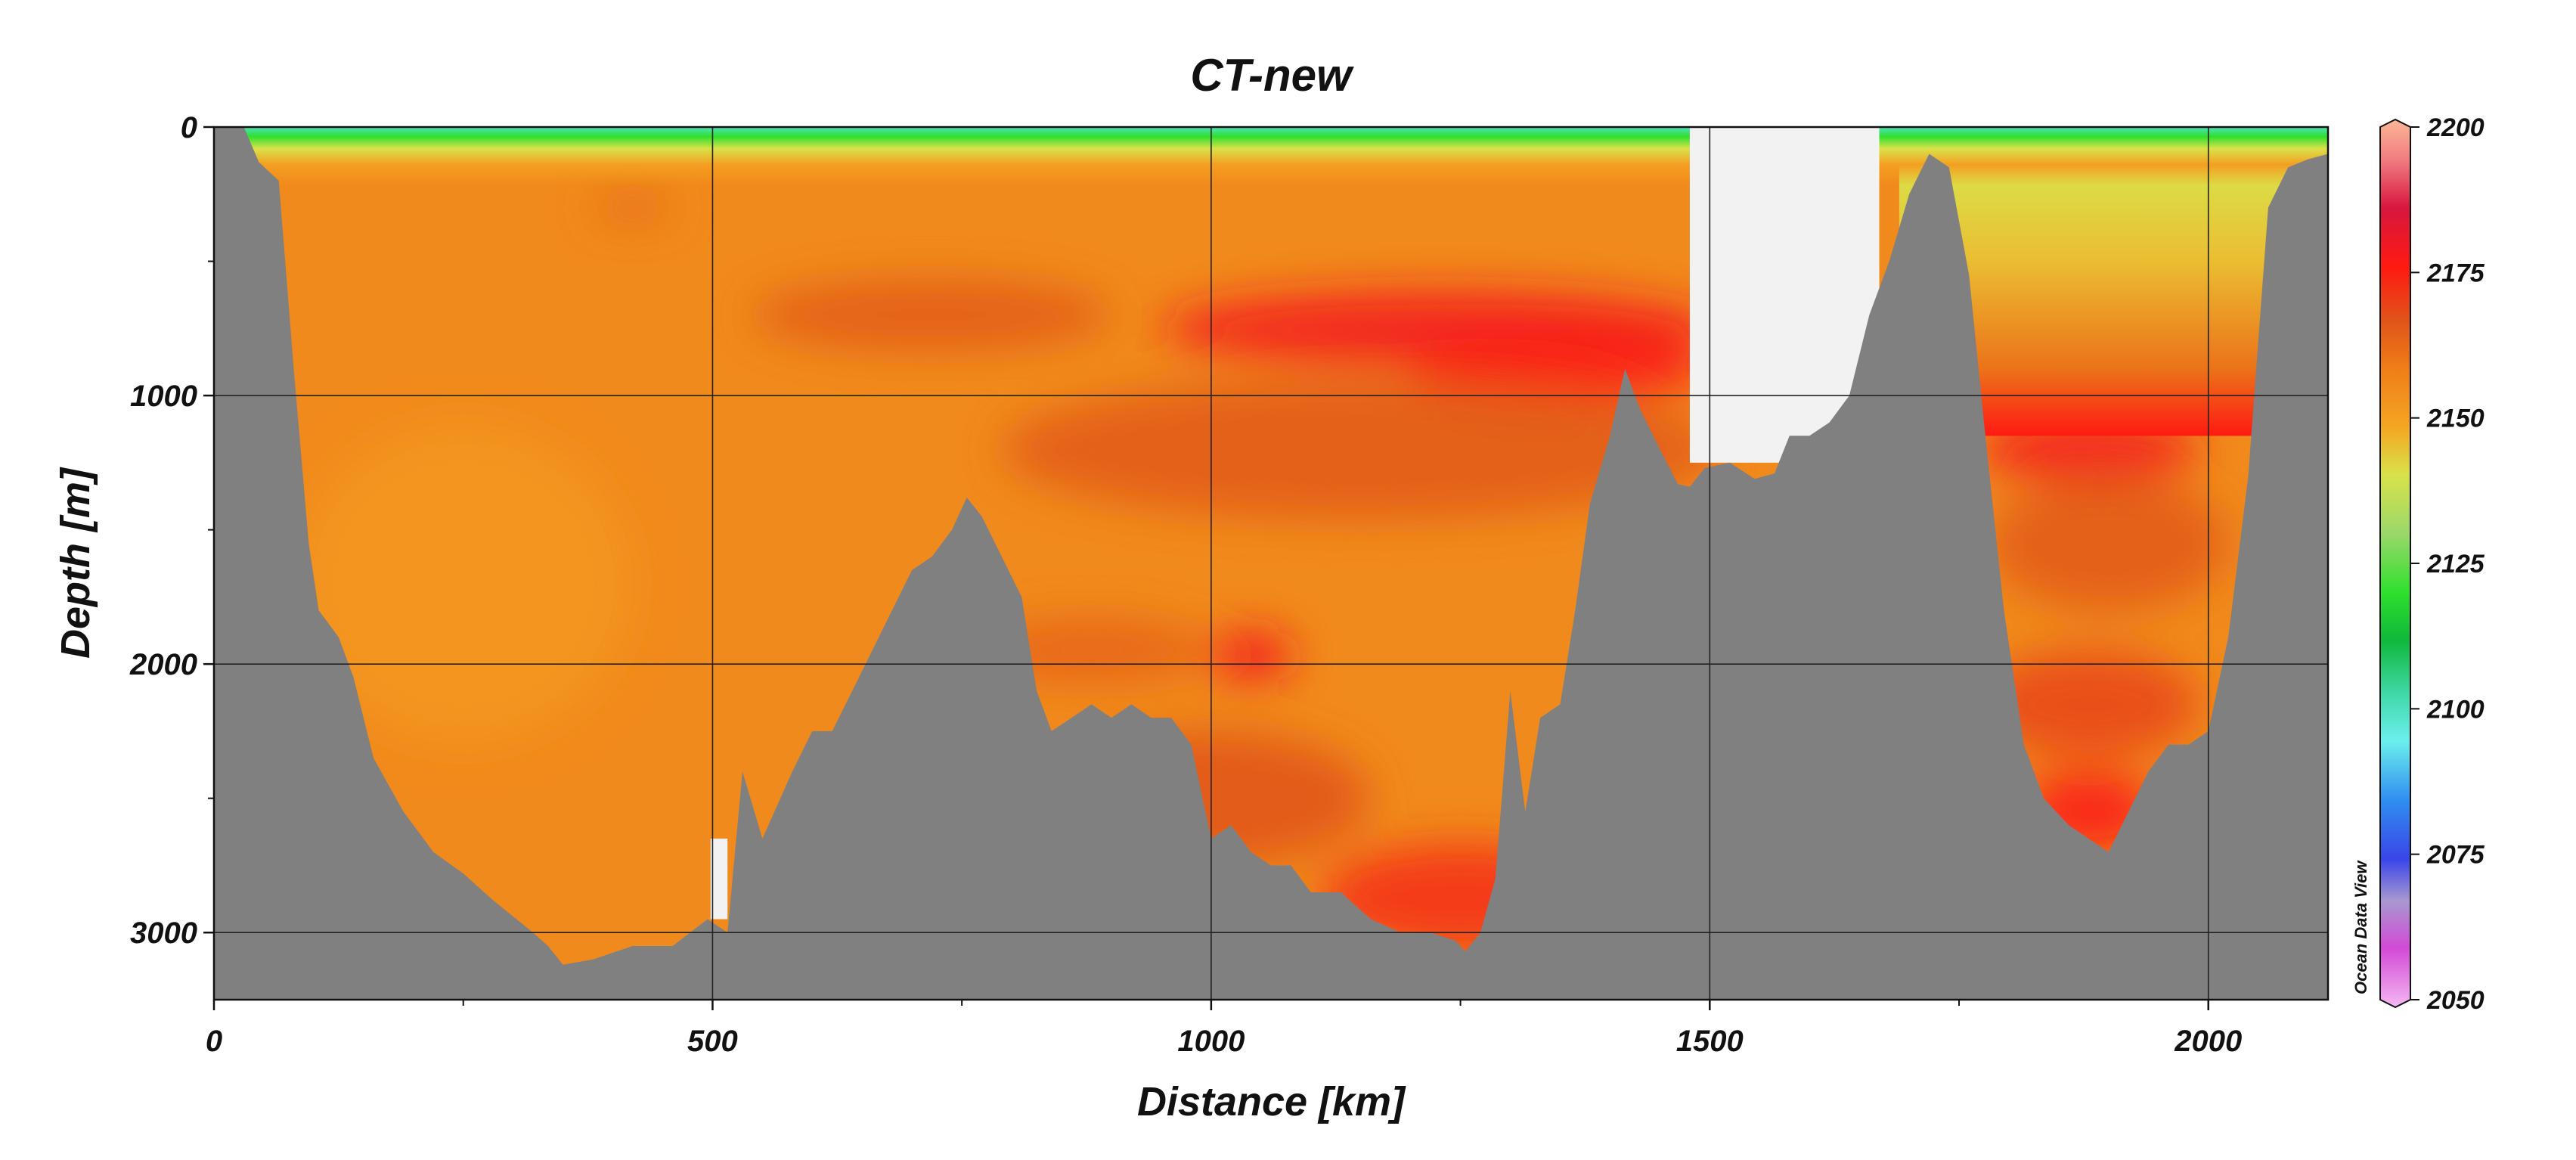  Describe the element at coordinates (2455, 273) in the screenshot. I see `colorbar-tick-label: 2175` at that location.